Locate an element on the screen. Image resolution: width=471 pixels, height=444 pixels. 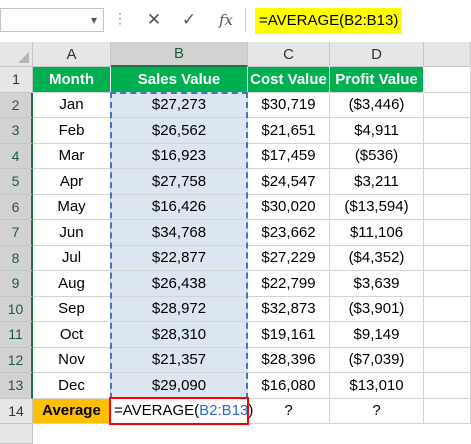
table-cell: $23,662 is located at coordinates (289, 233).